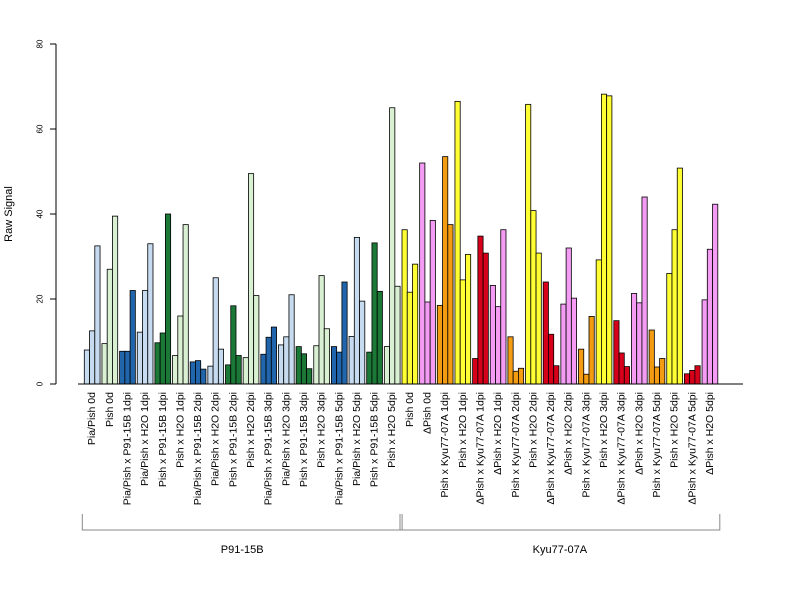 Image resolution: width=800 pixels, height=600 pixels. Describe the element at coordinates (92, 418) in the screenshot. I see `x-tick-label: Pia/Pish 0d` at that location.